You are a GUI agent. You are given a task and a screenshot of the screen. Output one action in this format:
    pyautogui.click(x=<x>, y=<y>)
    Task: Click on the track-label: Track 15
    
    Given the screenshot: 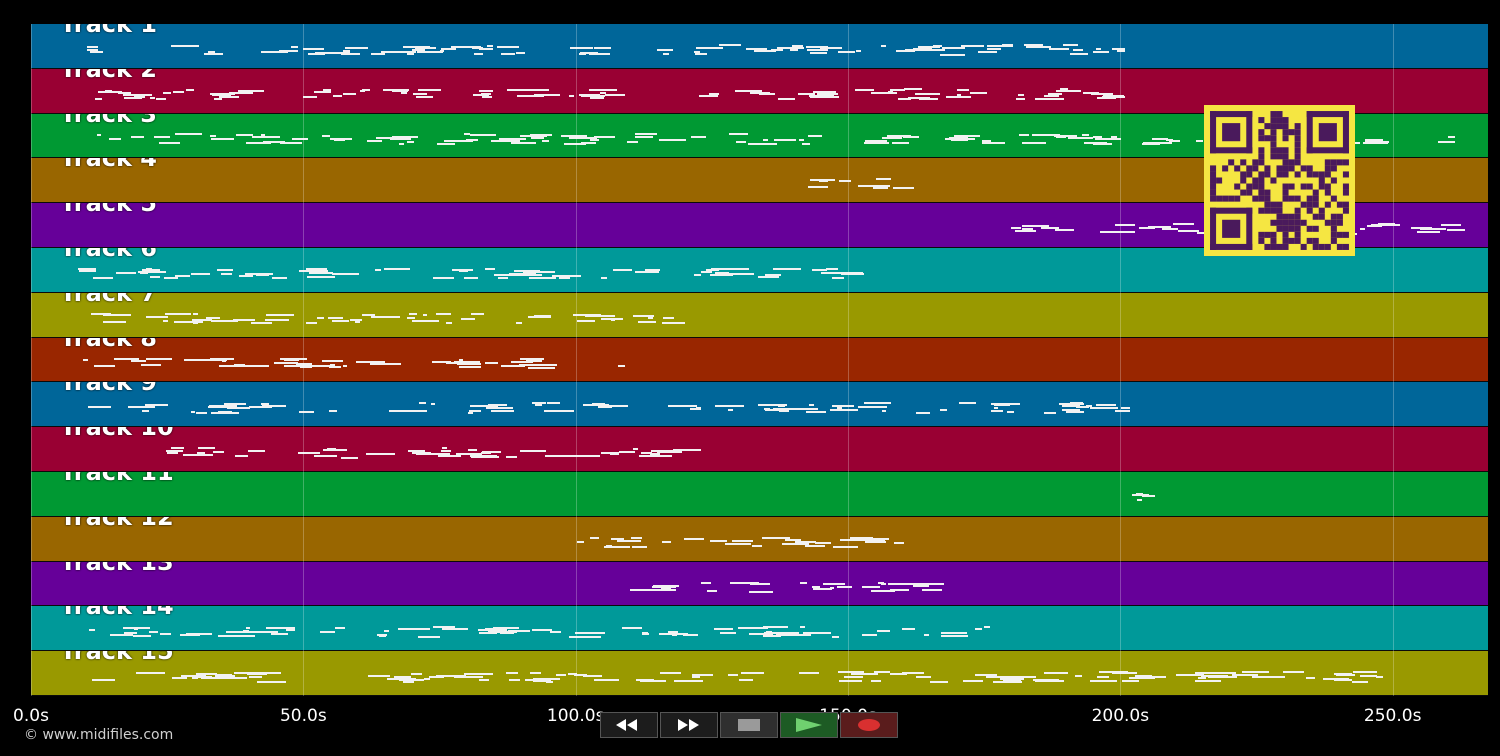 What is the action you would take?
    pyautogui.click(x=117, y=658)
    